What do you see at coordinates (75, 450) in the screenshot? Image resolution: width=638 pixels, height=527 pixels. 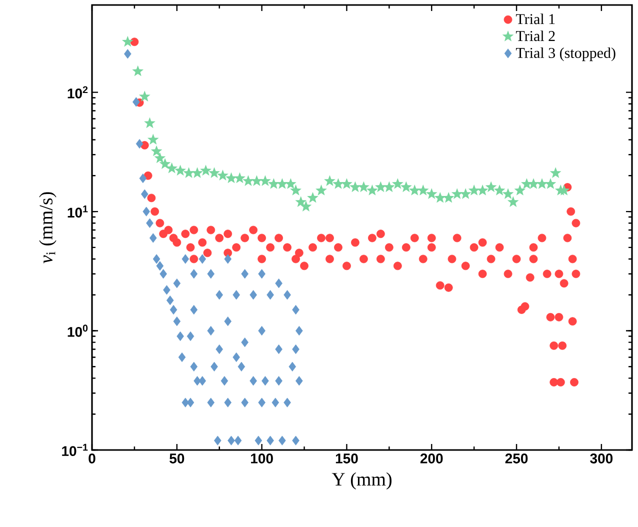 I see `y-tick-label: 10$^{−1}$` at bounding box center [75, 450].